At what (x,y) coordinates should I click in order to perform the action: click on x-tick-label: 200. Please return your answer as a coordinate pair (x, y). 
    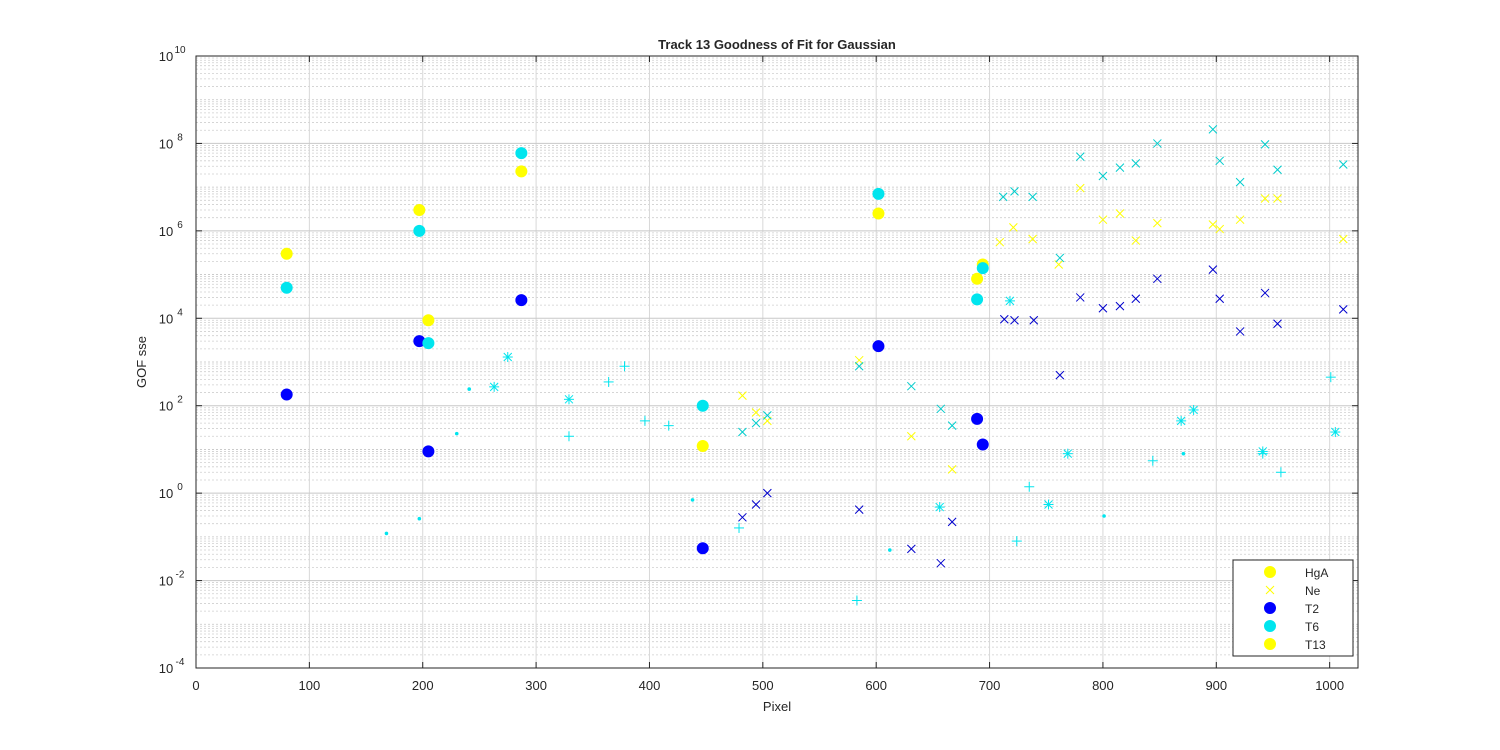
    Looking at the image, I should click on (423, 685).